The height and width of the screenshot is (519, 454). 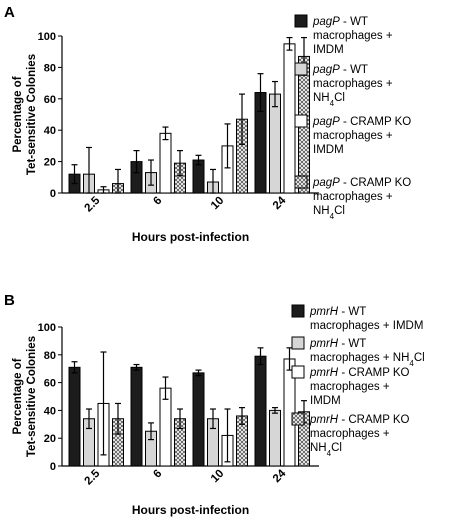 I want to click on legend-label: macrophages + IMDM, so click(x=366, y=326).